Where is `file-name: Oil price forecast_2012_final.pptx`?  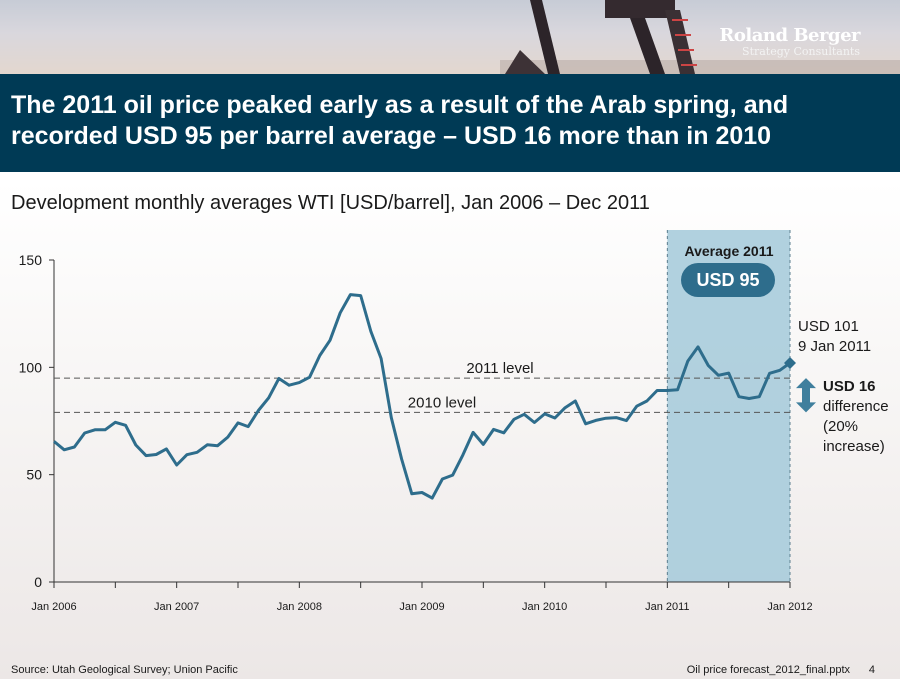
file-name: Oil price forecast_2012_final.pptx is located at coordinates (768, 670).